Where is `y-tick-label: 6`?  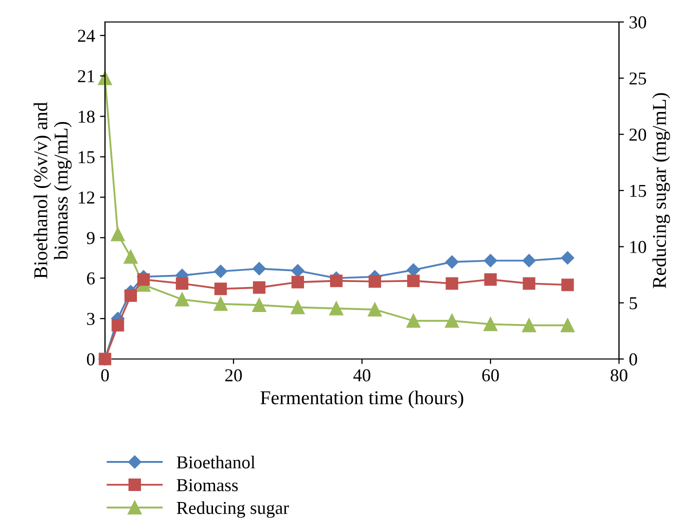
y-tick-label: 6 is located at coordinates (91, 278).